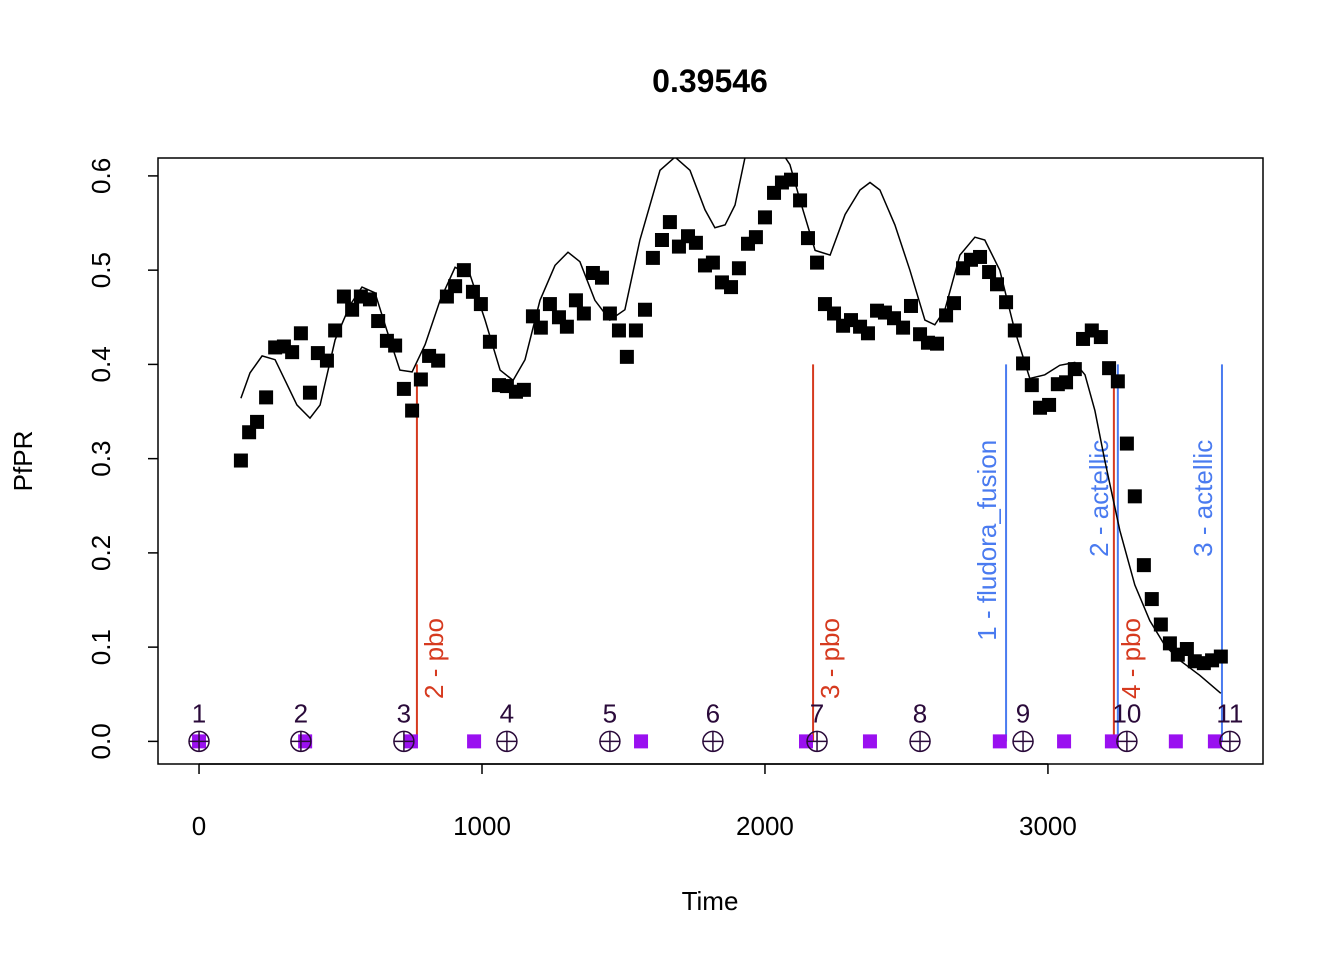  What do you see at coordinates (301, 713) in the screenshot?
I see `survey-label: 2` at bounding box center [301, 713].